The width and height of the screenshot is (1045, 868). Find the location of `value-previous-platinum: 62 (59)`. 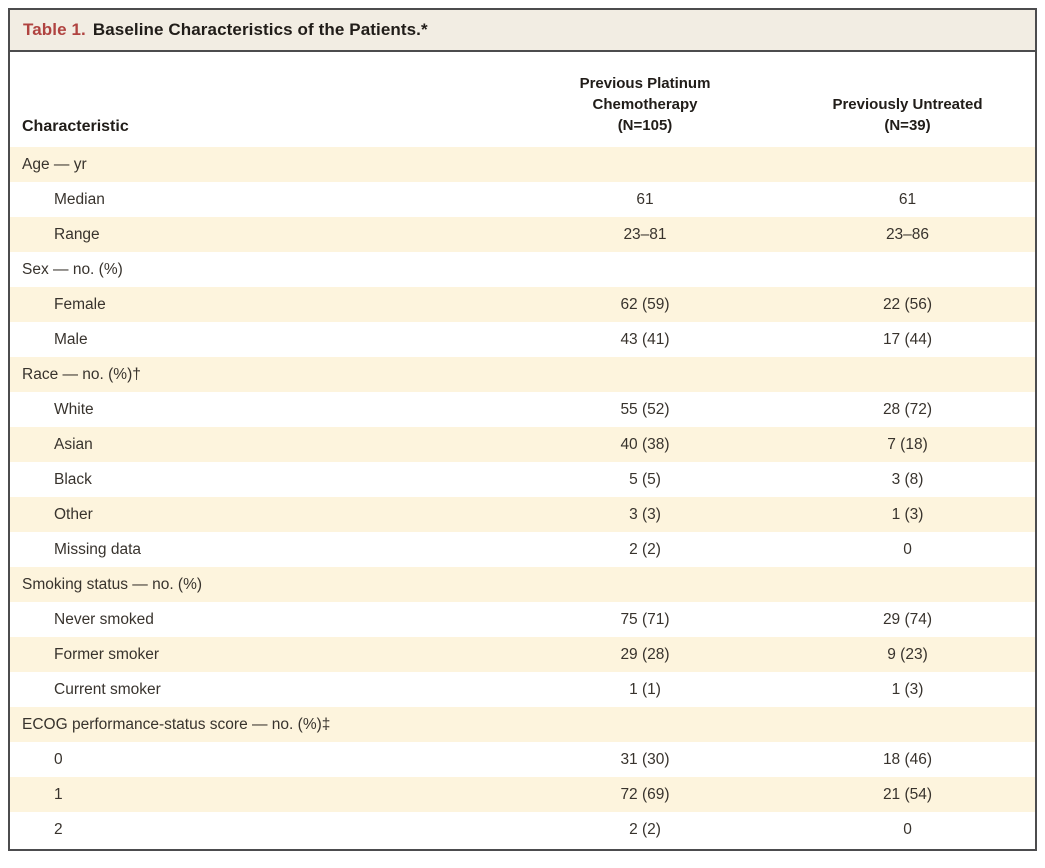

value-previous-platinum: 62 (59) is located at coordinates (645, 304).